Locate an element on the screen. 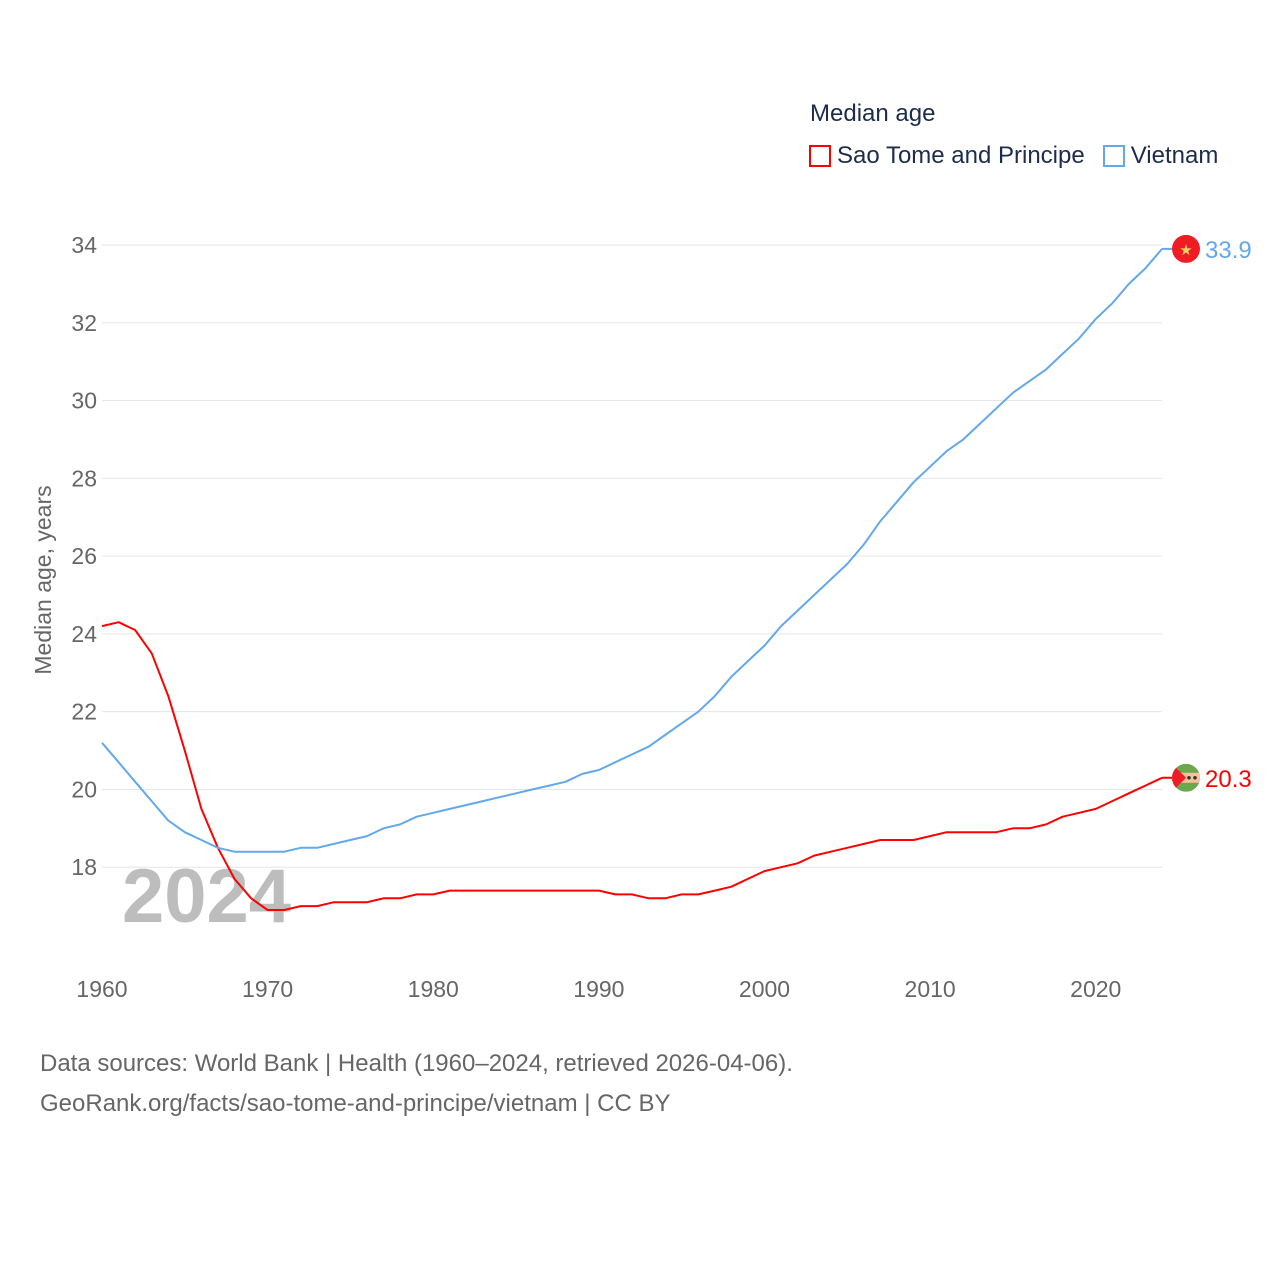  y-tick-label: 30 is located at coordinates (84, 401).